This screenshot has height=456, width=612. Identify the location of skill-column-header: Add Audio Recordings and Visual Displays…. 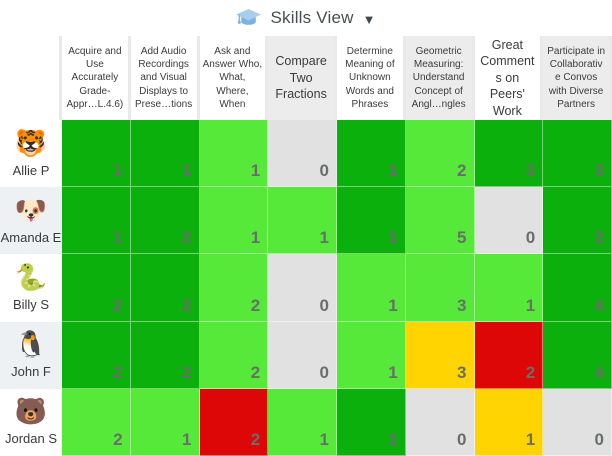
(165, 78).